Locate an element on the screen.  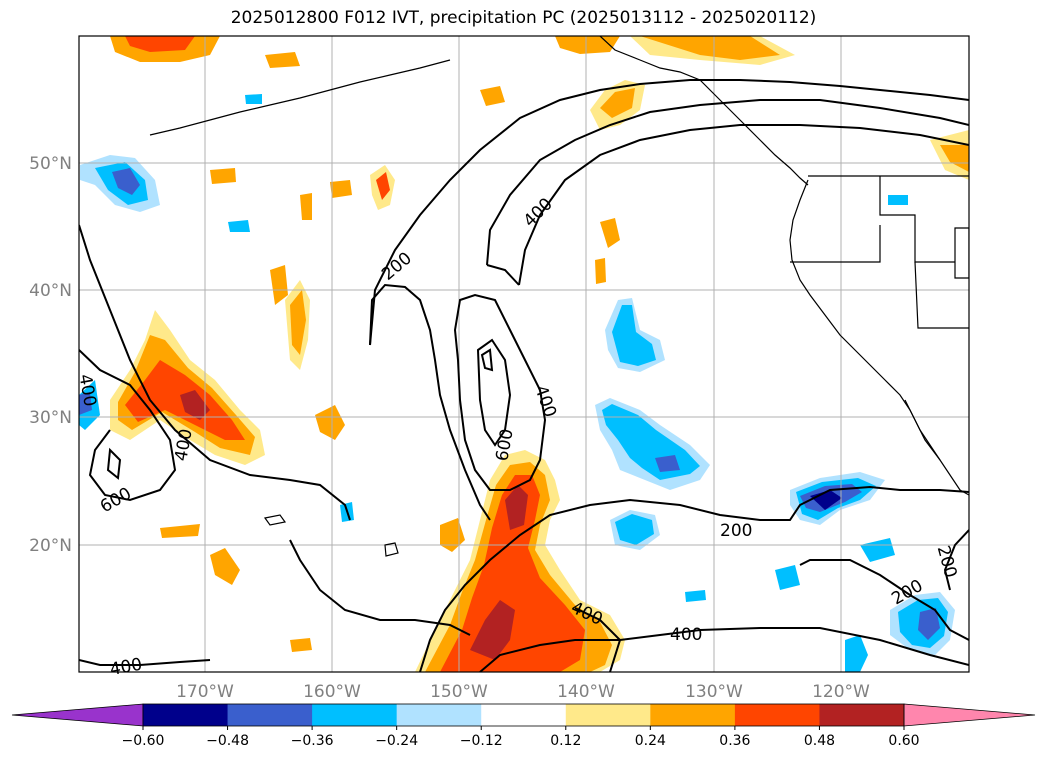
colorbar-tick-label: 0.24 is located at coordinates (650, 741).